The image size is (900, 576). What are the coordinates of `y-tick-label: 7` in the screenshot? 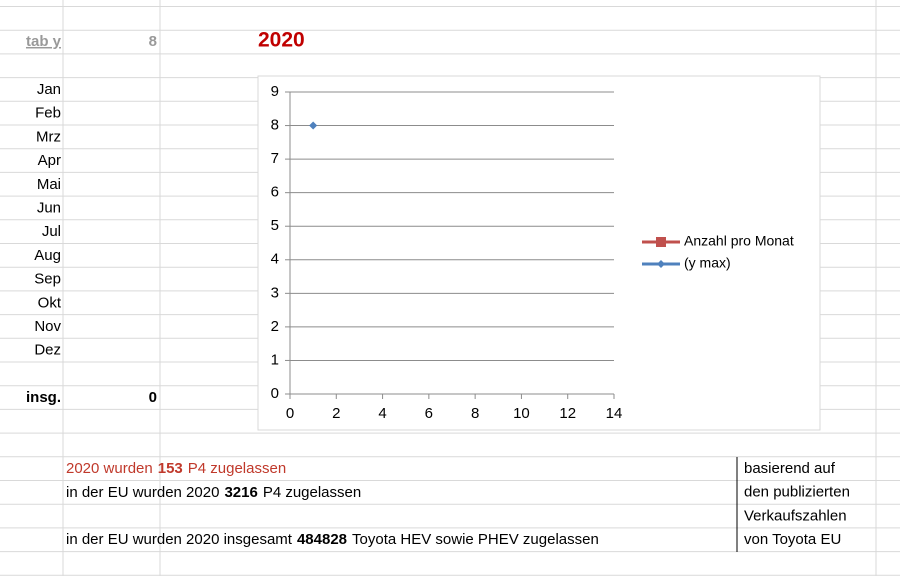 It's located at (275, 158).